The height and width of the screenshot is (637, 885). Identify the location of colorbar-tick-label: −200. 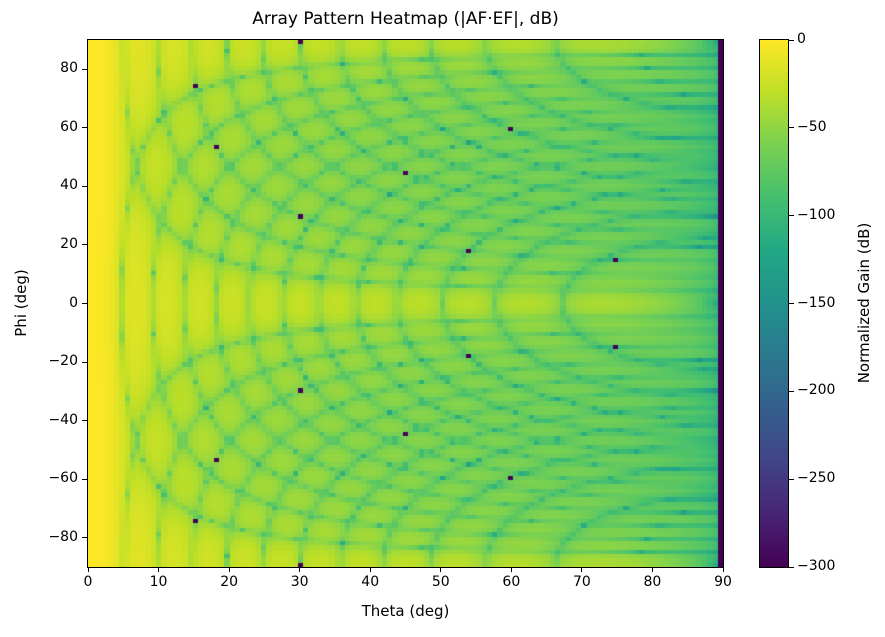
(816, 390).